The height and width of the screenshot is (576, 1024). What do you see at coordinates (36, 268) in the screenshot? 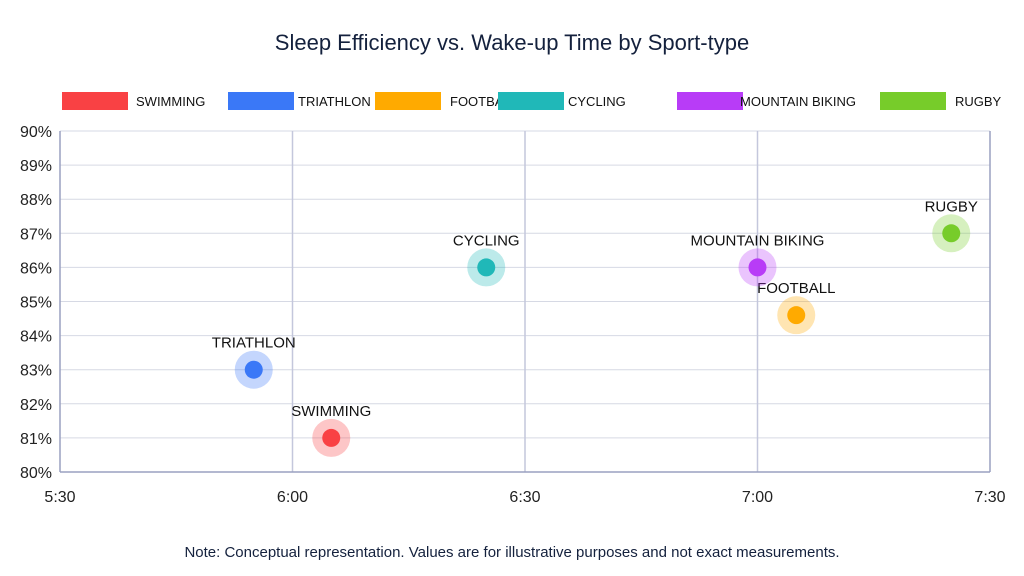
I see `y-tick-label: 86%` at bounding box center [36, 268].